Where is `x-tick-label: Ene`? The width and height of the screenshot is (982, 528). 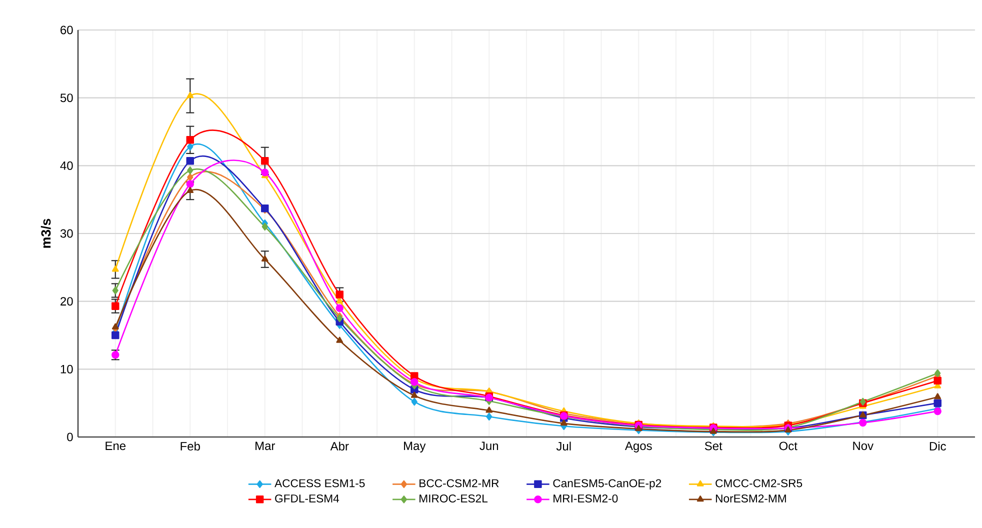 x-tick-label: Ene is located at coordinates (116, 446).